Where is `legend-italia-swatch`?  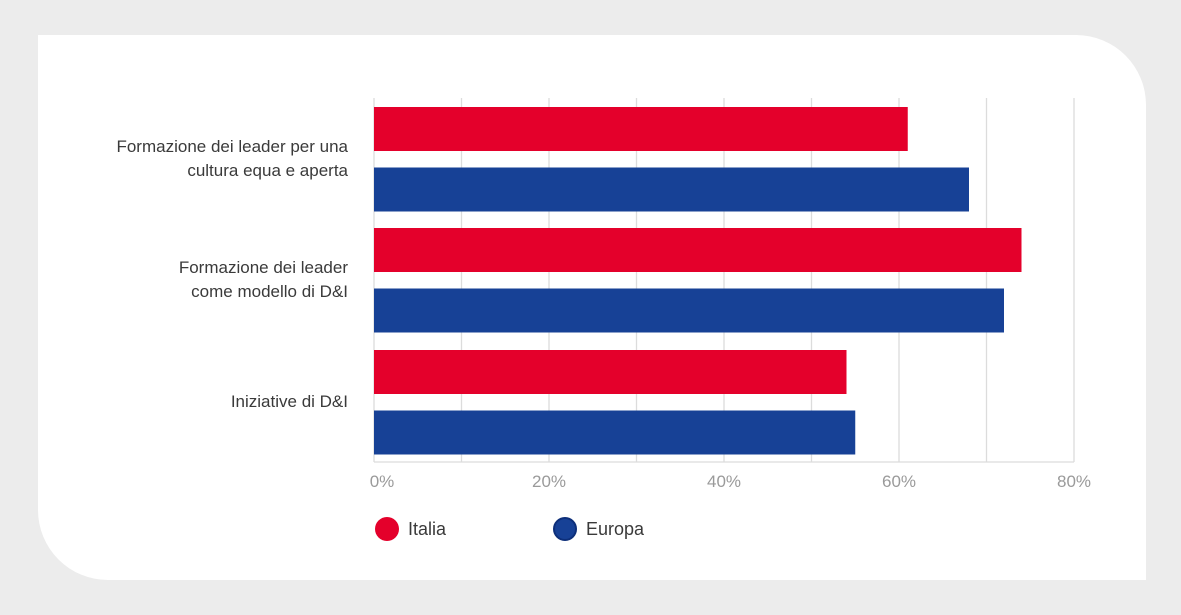 legend-italia-swatch is located at coordinates (387, 529).